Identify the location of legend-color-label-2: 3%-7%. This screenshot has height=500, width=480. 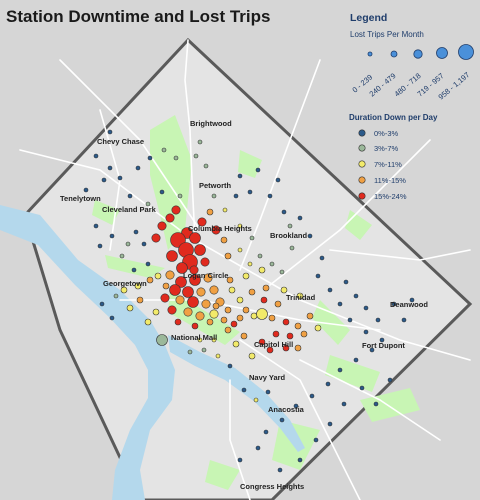
(386, 148).